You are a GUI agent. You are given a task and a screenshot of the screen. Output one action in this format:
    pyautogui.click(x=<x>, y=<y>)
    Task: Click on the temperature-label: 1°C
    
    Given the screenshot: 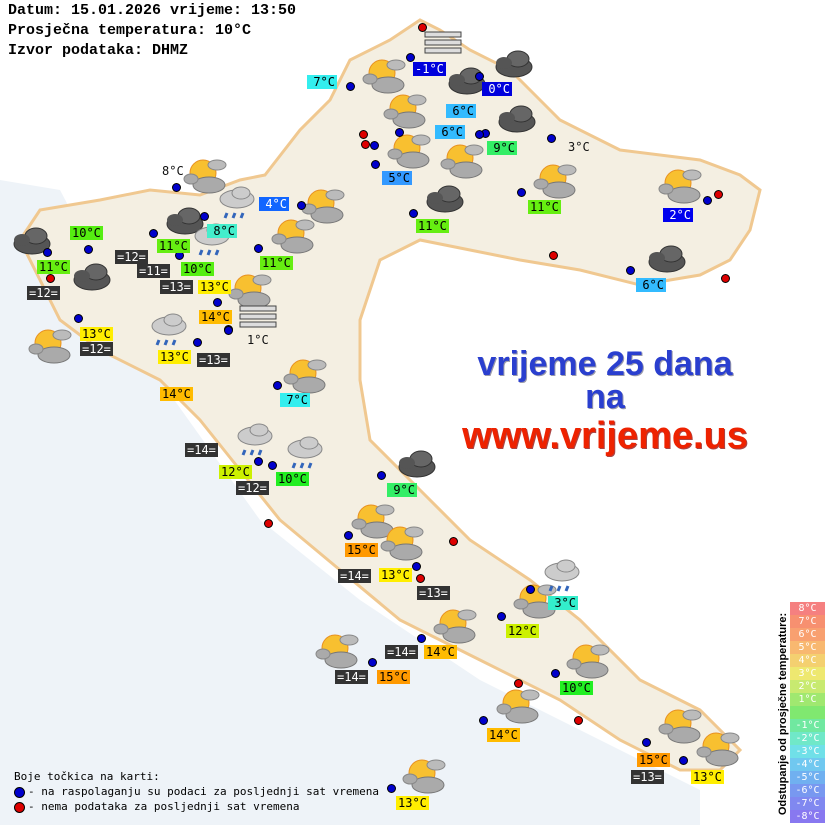 What is the action you would take?
    pyautogui.click(x=258, y=340)
    